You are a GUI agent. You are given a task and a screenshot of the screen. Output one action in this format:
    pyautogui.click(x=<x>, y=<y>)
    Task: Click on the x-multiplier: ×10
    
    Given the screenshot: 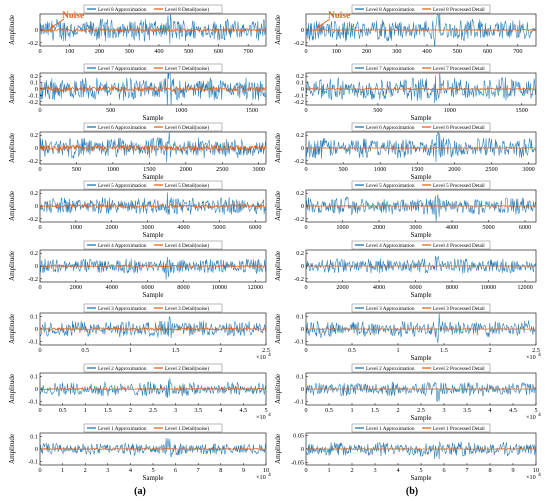 What is the action you would take?
    pyautogui.click(x=261, y=417)
    